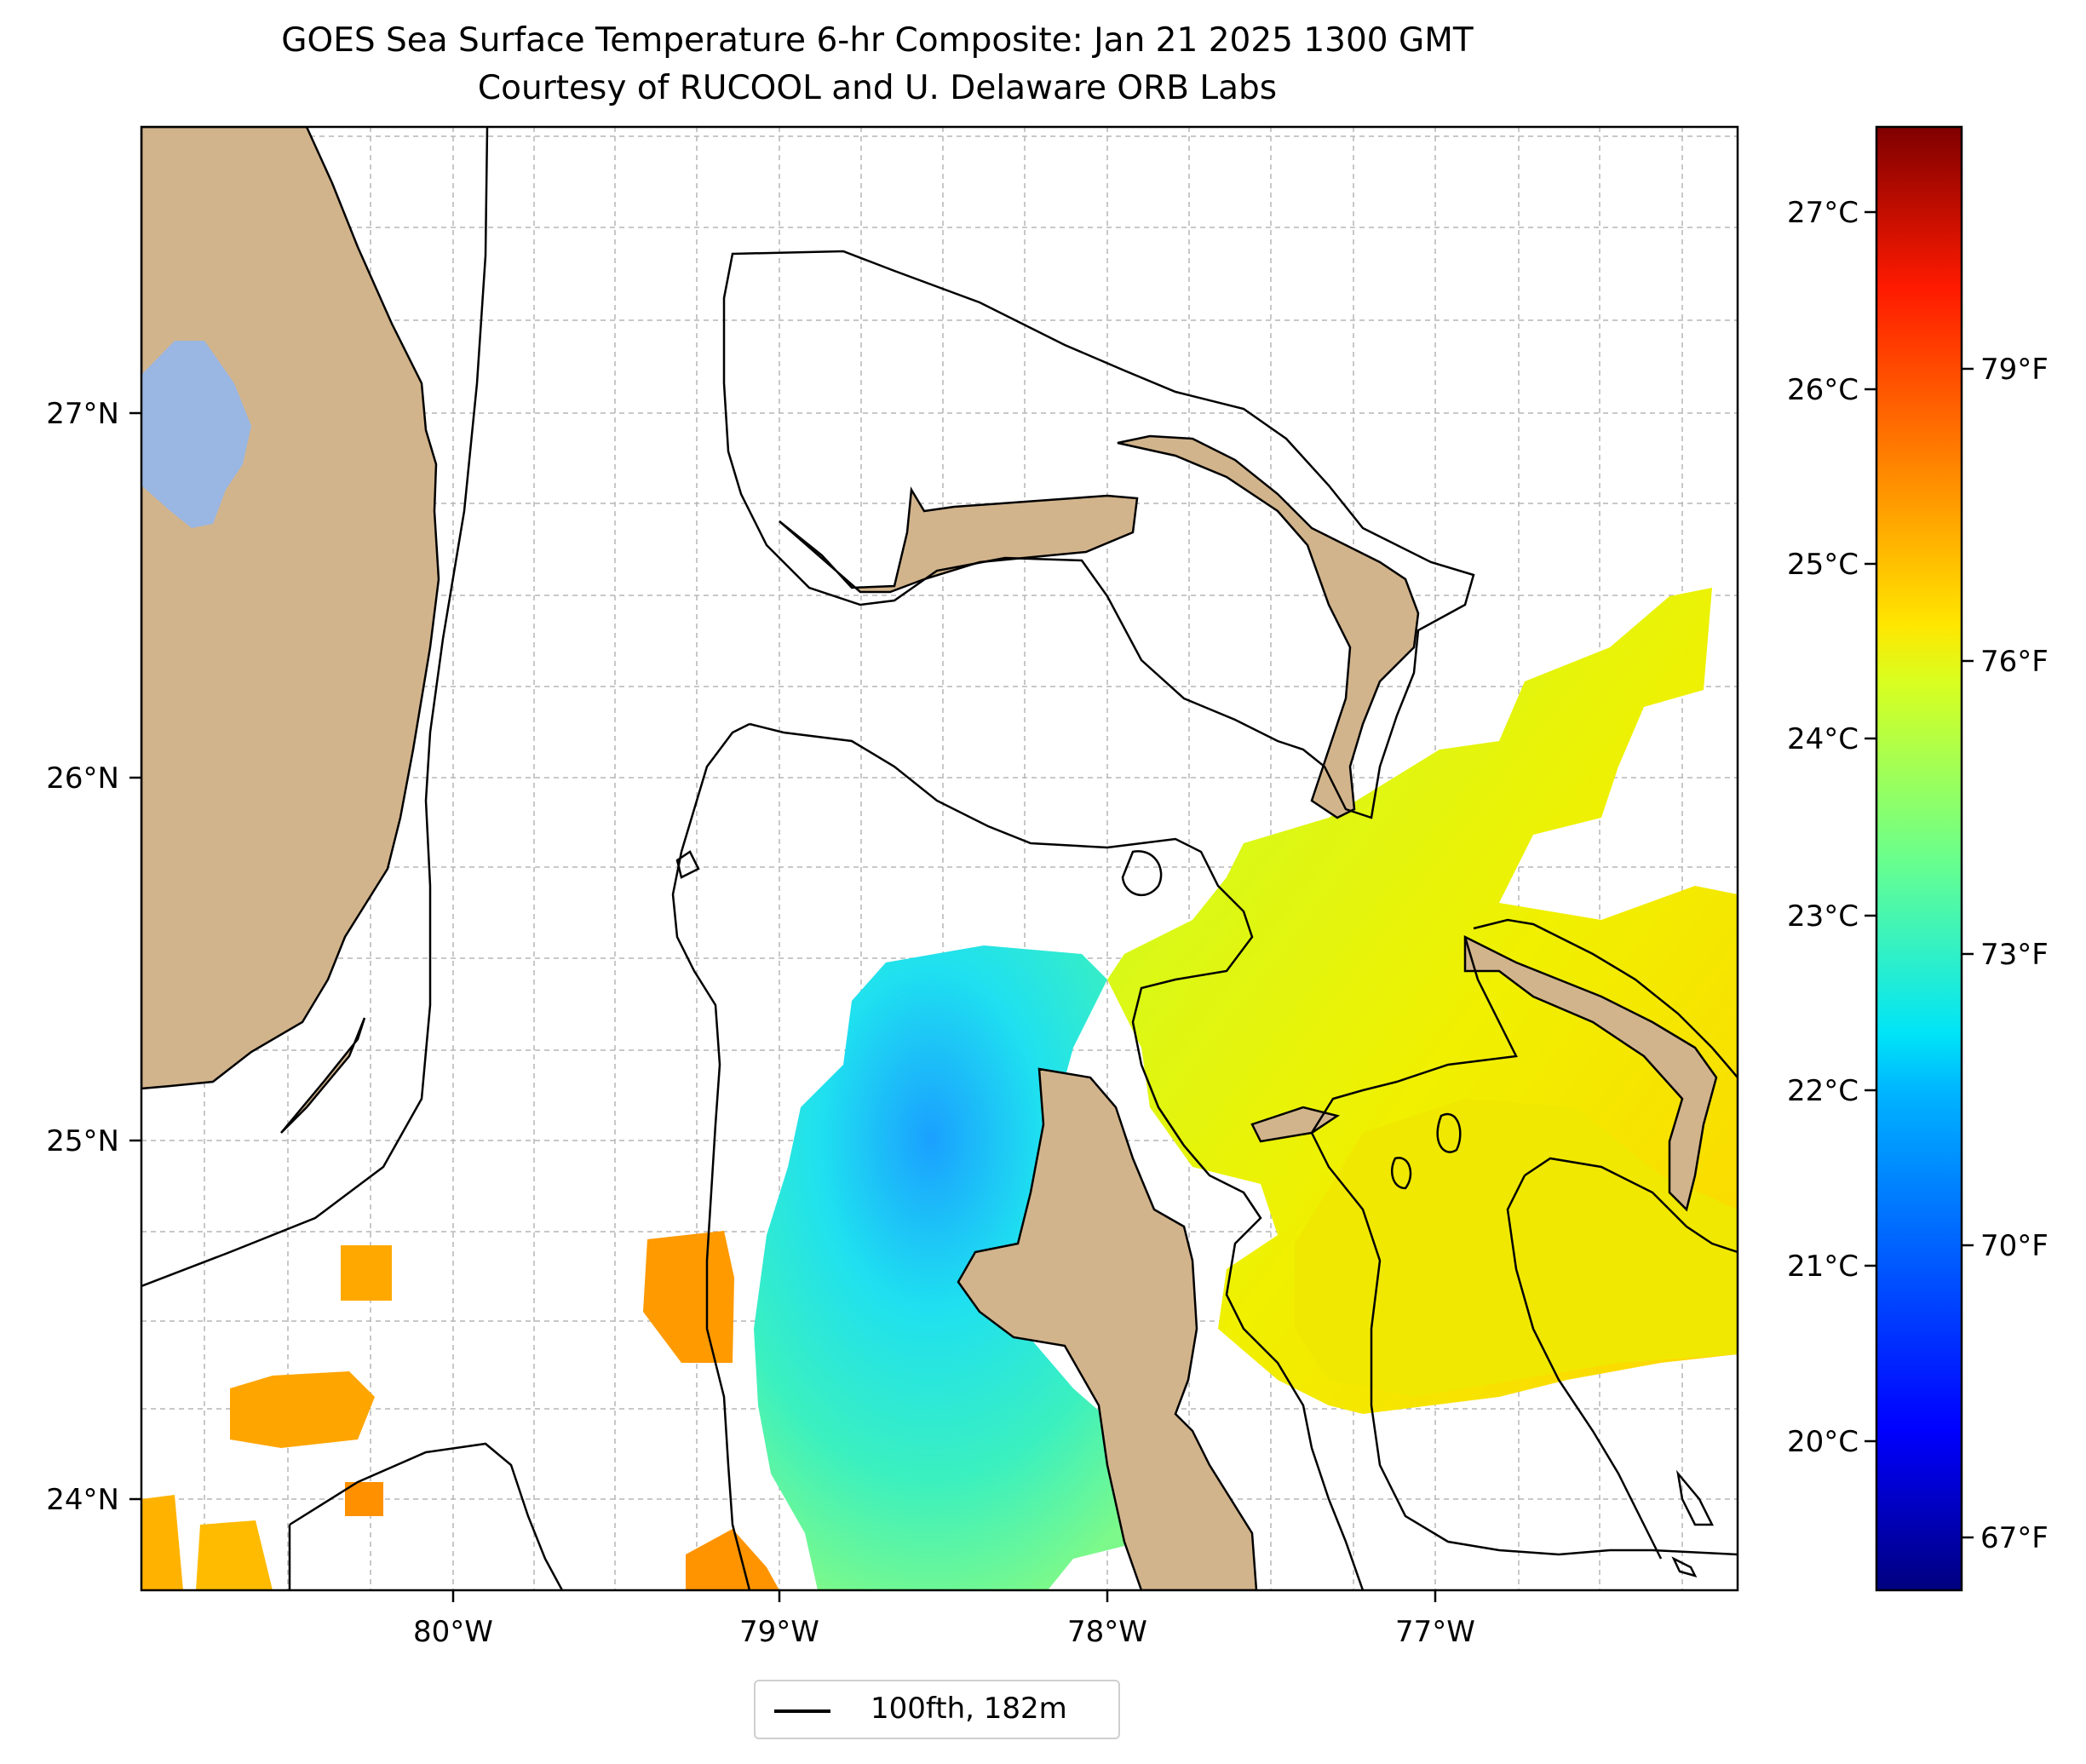 Image resolution: width=2086 pixels, height=1764 pixels. Describe the element at coordinates (2014, 662) in the screenshot. I see `cbar-fahrenheit-76: 76°F` at that location.